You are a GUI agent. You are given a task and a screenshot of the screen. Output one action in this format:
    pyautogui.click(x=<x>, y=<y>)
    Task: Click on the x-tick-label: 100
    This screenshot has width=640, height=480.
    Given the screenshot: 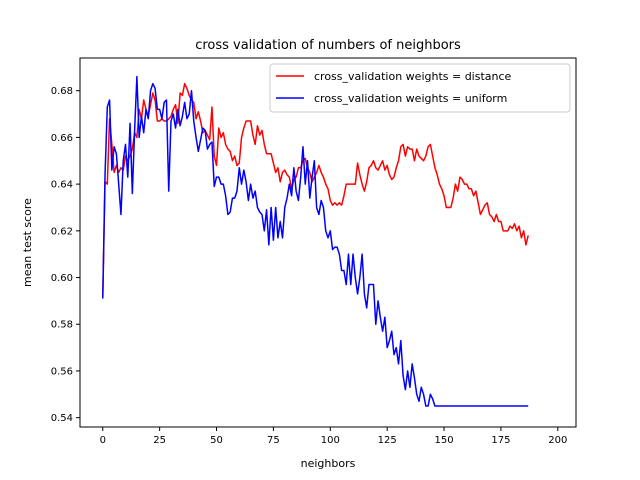 What is the action you would take?
    pyautogui.click(x=330, y=440)
    